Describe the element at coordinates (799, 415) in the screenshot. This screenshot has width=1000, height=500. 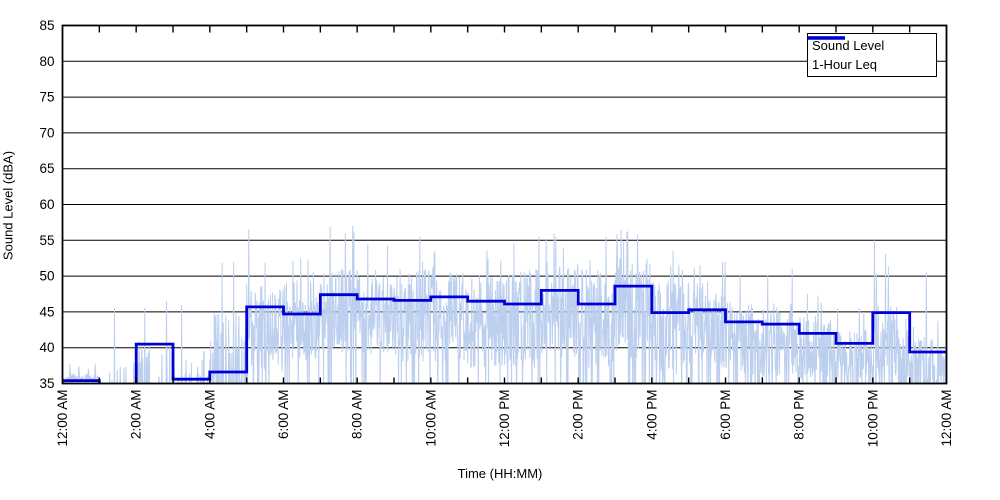
I see `x-tick-label: 8:00 PM` at that location.